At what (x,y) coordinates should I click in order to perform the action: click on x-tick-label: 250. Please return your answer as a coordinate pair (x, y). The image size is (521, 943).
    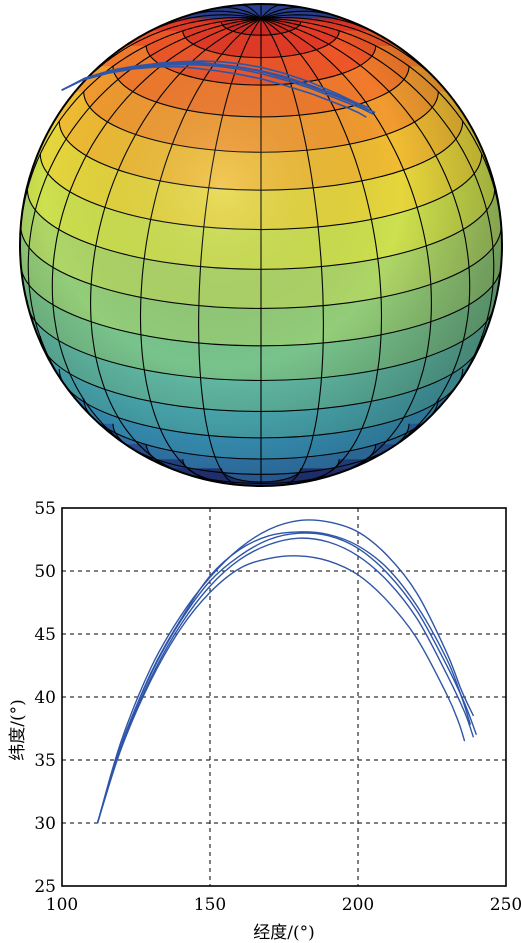
    Looking at the image, I should click on (505, 905).